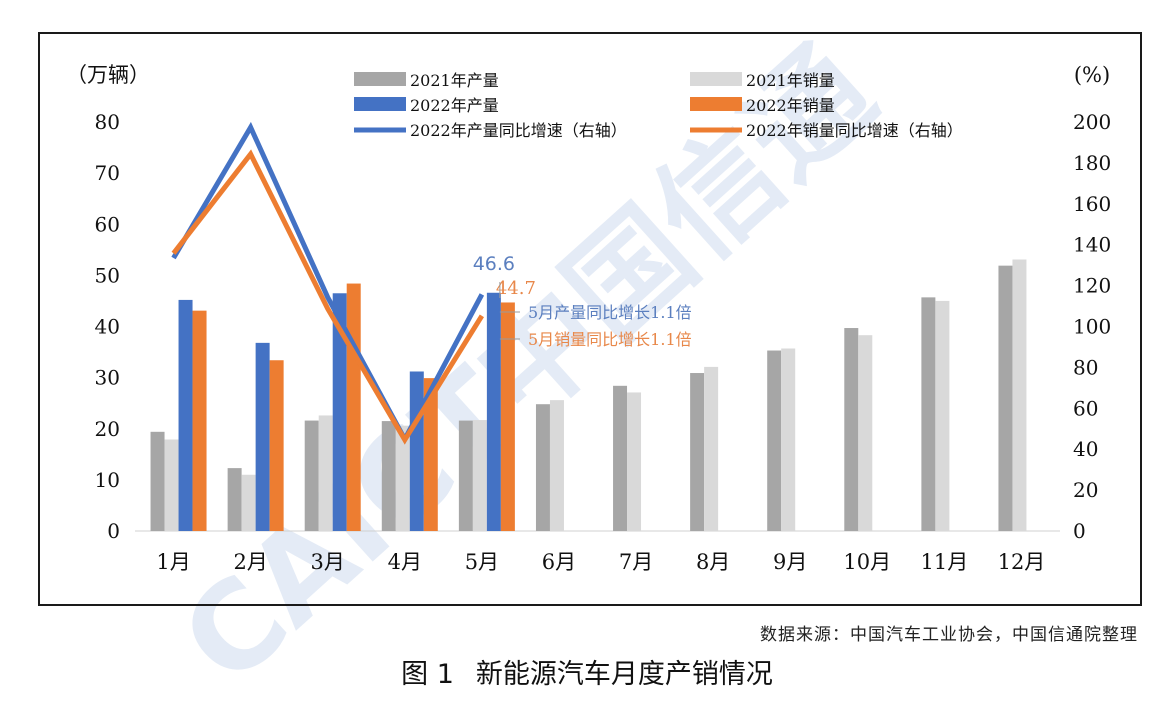  Describe the element at coordinates (556, 465) in the screenshot. I see `bar-1-6月` at that location.